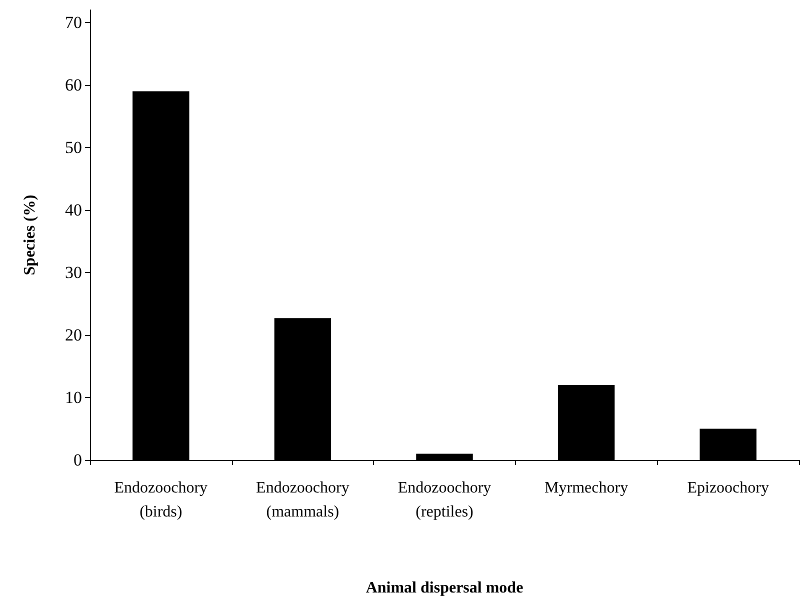 This screenshot has height=615, width=807. I want to click on y-tick-label: 0, so click(78, 460).